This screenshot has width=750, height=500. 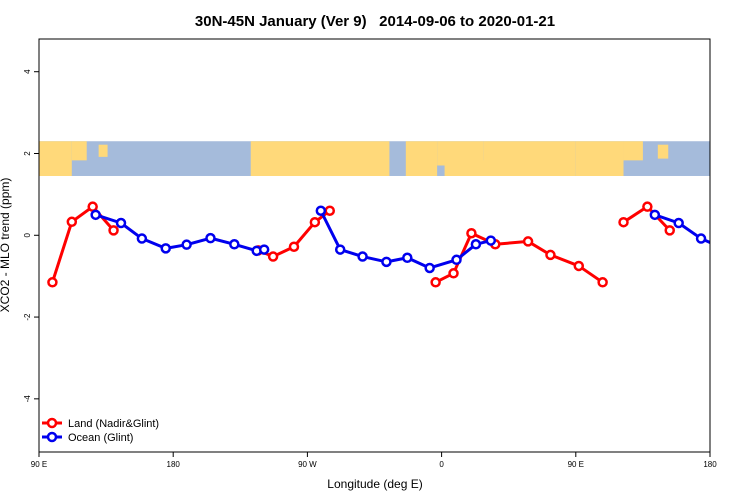 I want to click on legend-label: Ocean (Glint), so click(x=100, y=438).